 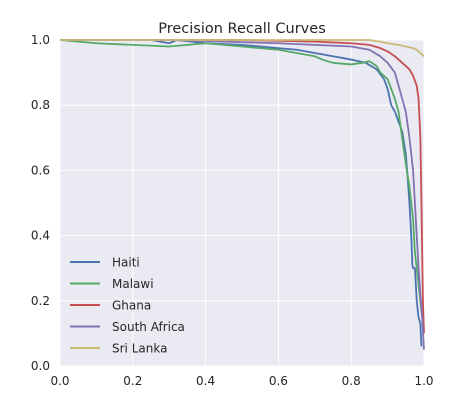 What do you see at coordinates (40, 301) in the screenshot?
I see `y-tick-label: 0.2` at bounding box center [40, 301].